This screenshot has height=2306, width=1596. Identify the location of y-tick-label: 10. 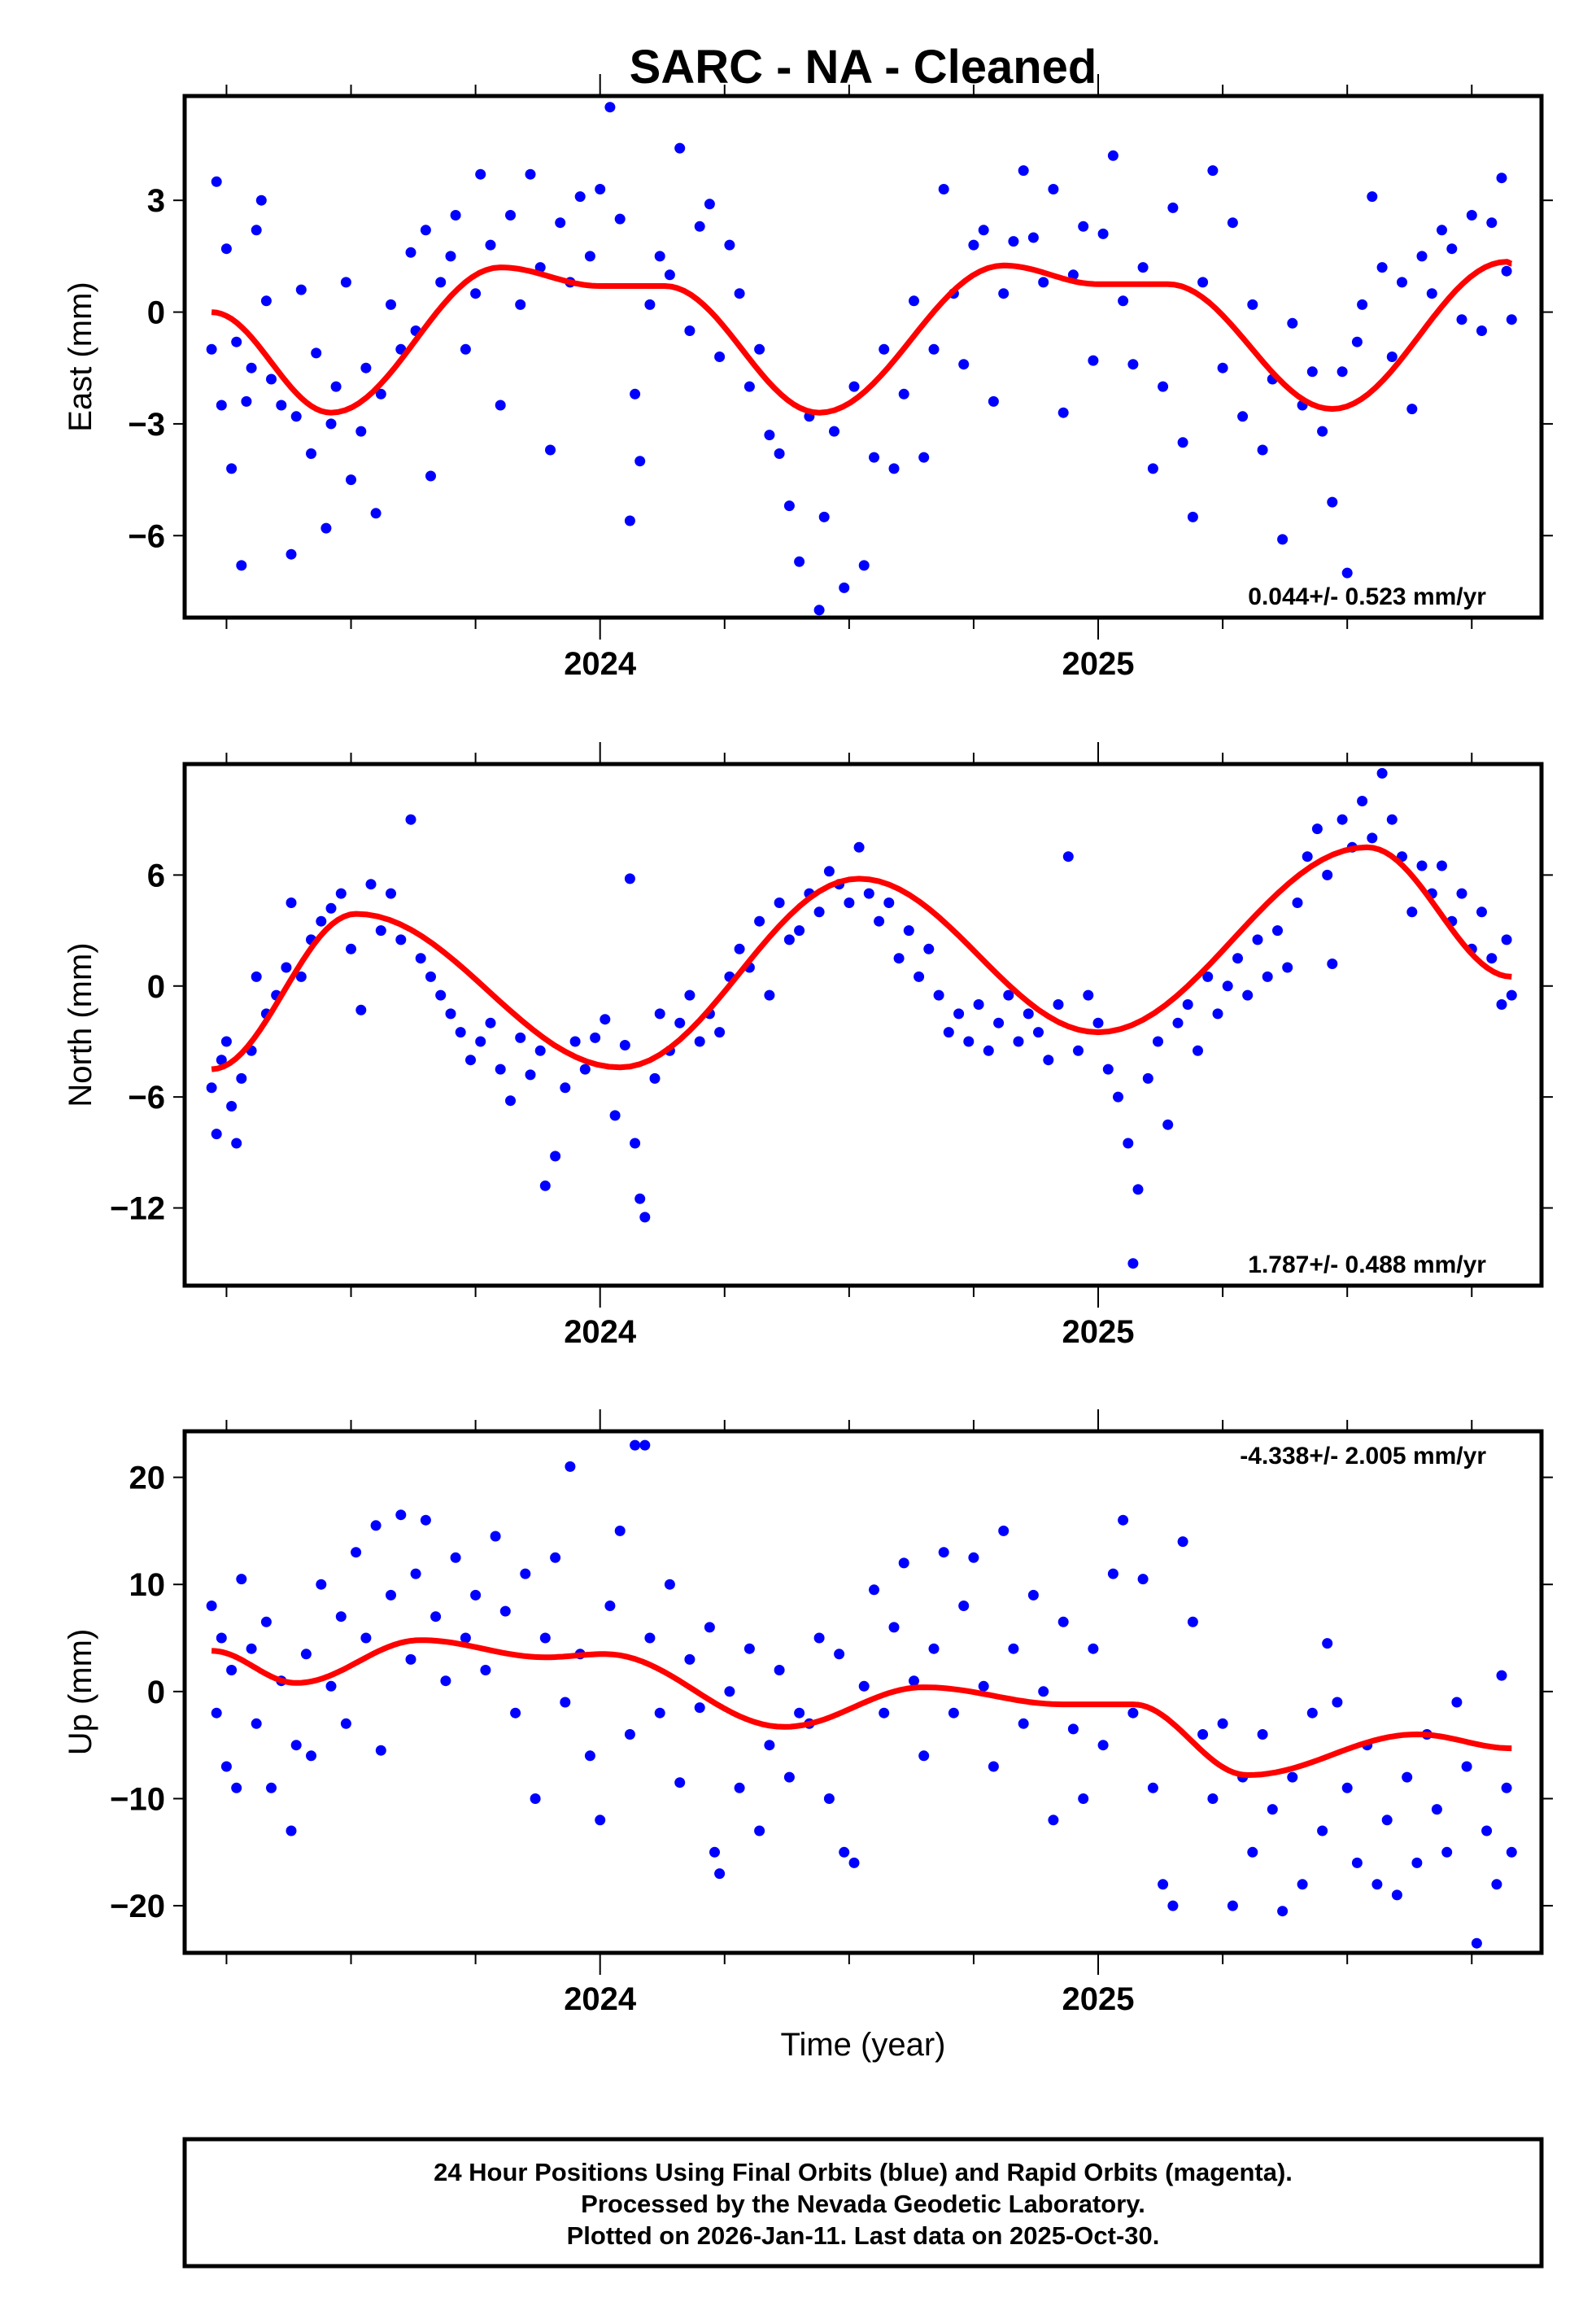
(147, 1585).